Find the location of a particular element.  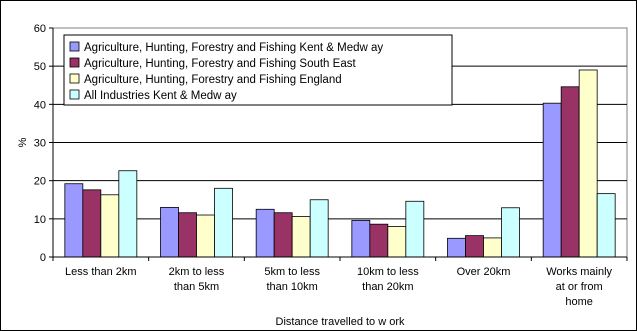

y-tick-label: 30 is located at coordinates (40, 144).